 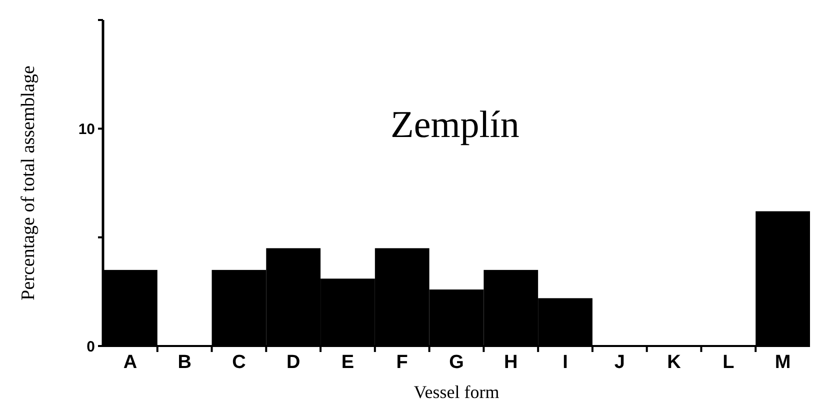 I want to click on x-tick-label: K, so click(x=674, y=362).